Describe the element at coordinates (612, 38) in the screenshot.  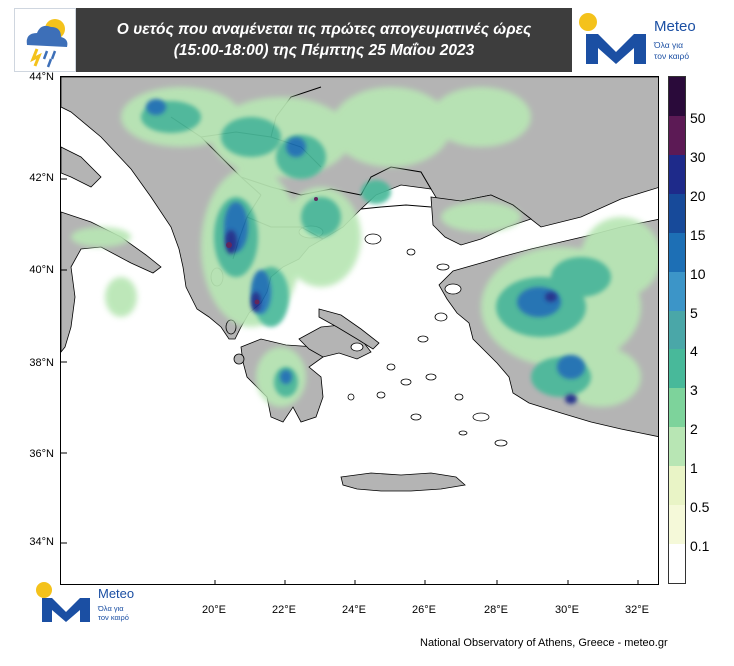
I see `meteo-logo-icon` at that location.